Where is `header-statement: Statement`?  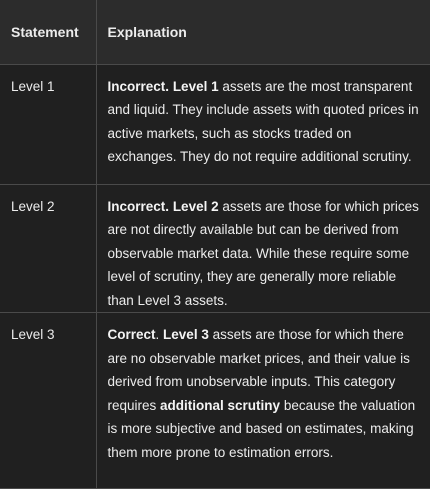
header-statement: Statement is located at coordinates (48, 32).